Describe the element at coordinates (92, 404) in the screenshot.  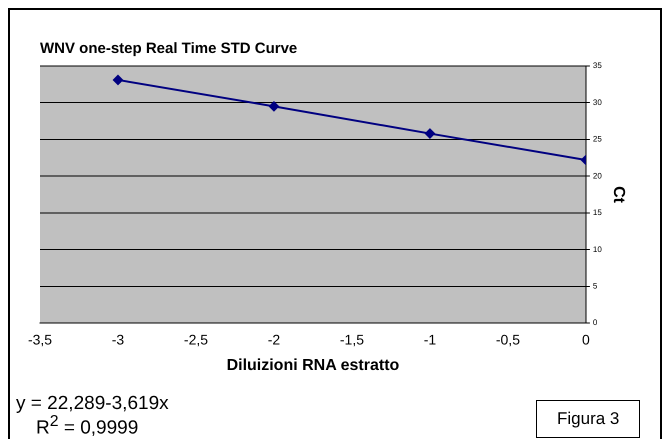
I see `text: y = 22,289-3,619x` at that location.